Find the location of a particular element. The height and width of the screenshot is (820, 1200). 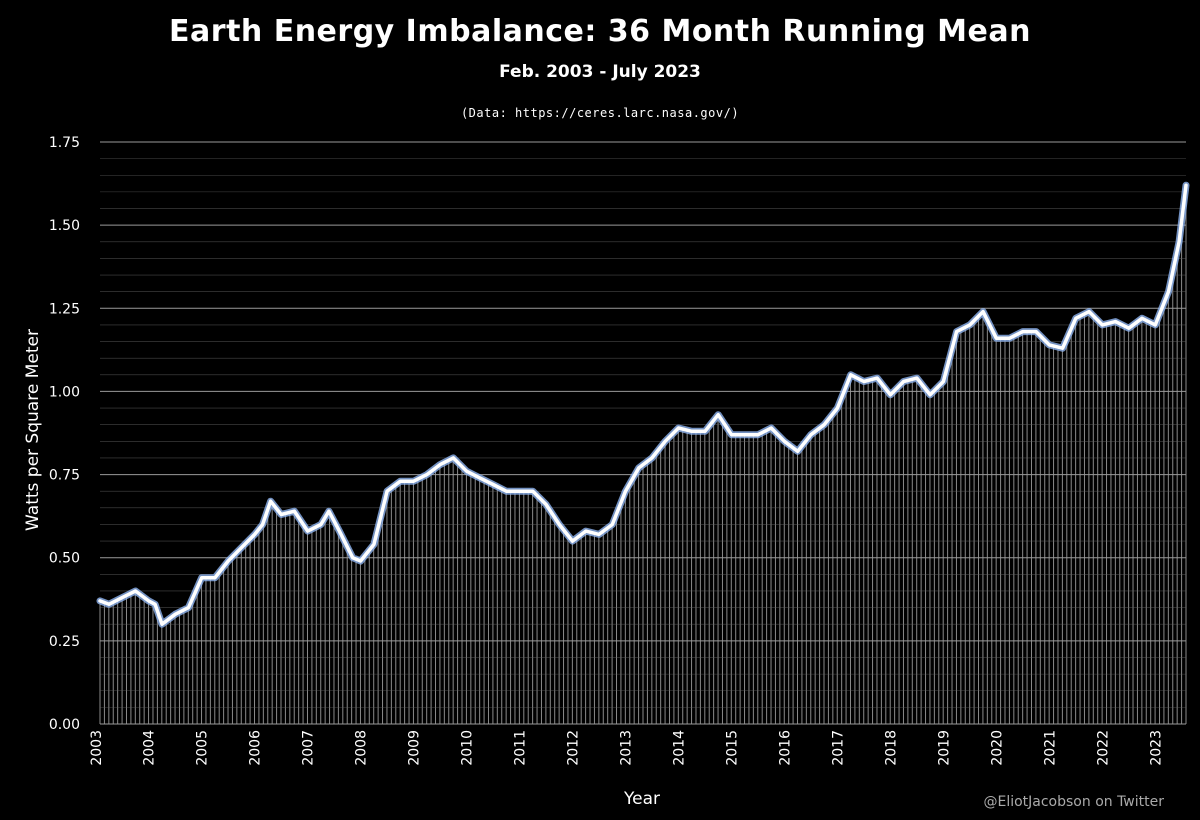

y-tick-label-7: 1.75 is located at coordinates (64, 143).